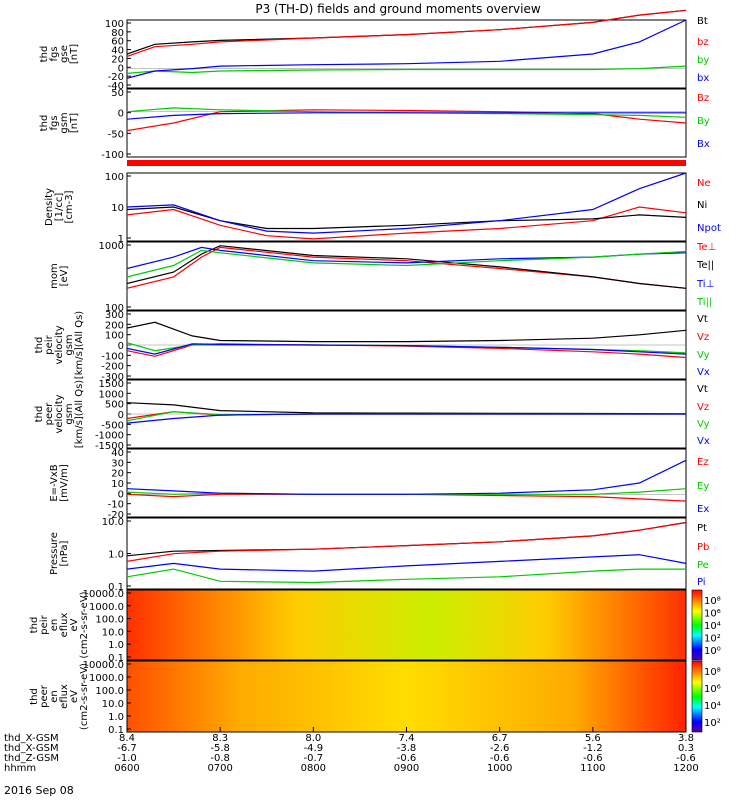  Describe the element at coordinates (406, 163) in the screenshot. I see `separator-band` at that location.